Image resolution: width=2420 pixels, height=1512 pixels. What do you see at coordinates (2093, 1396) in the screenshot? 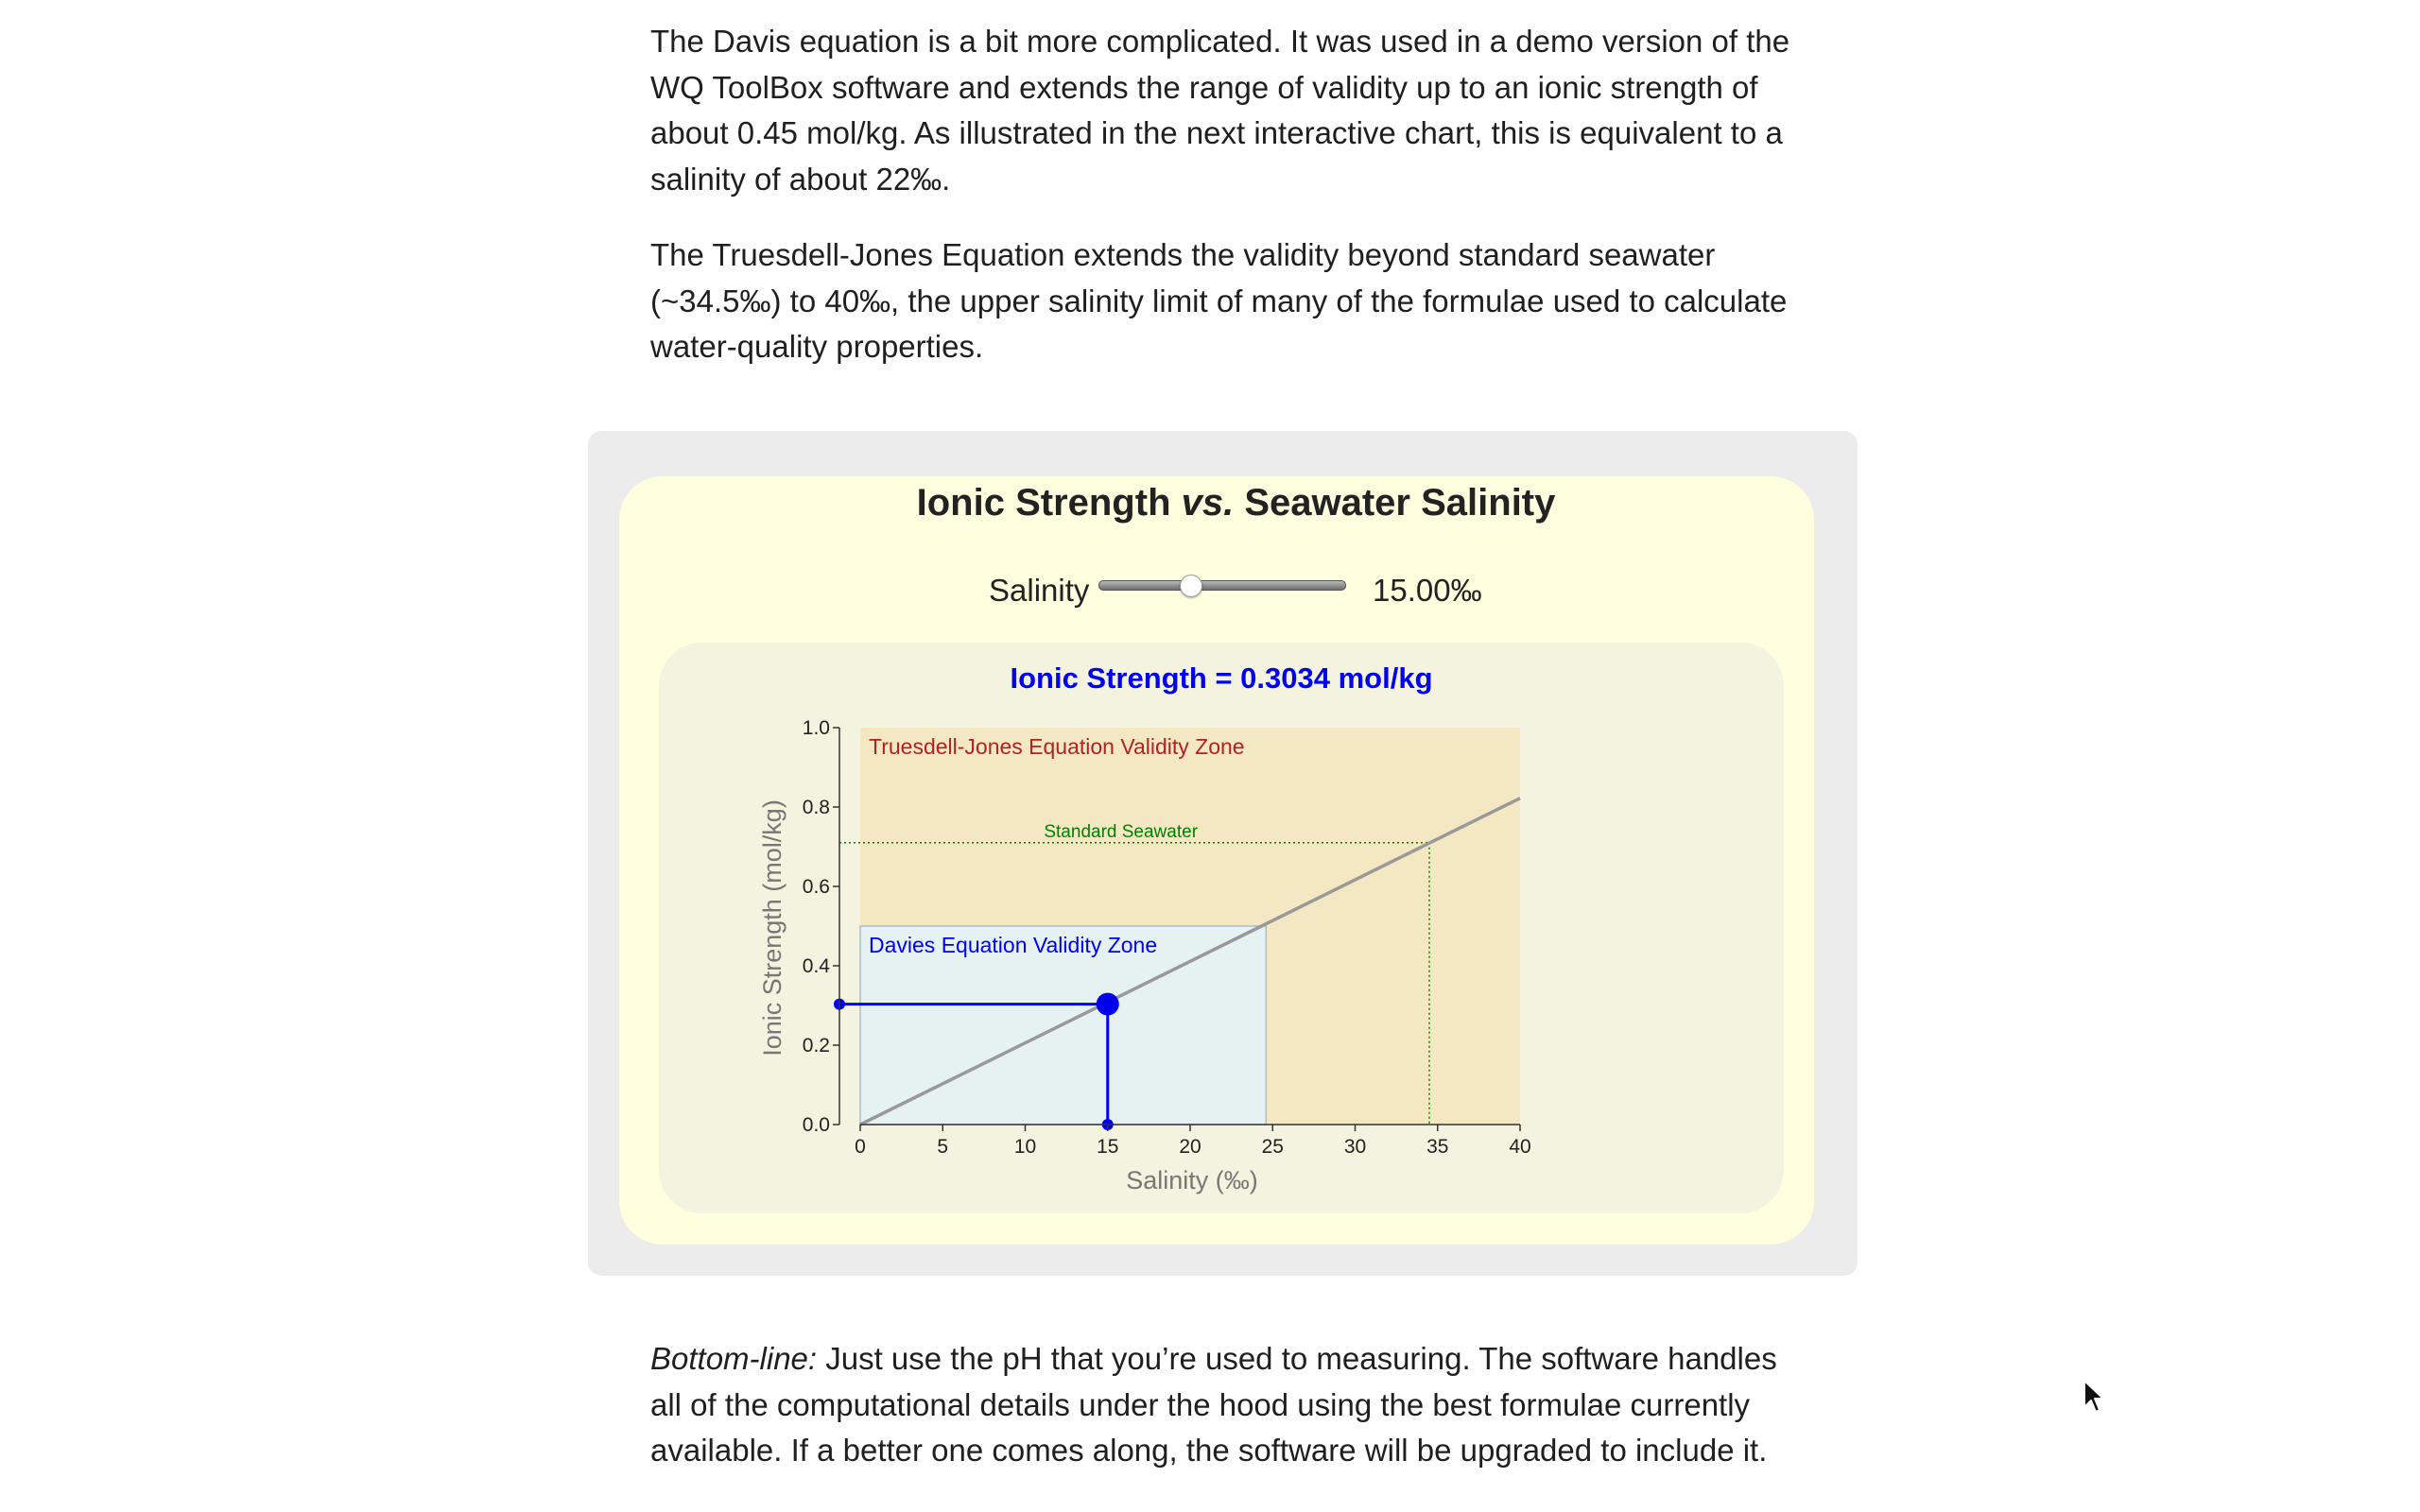
I see `mouse-cursor-icon` at bounding box center [2093, 1396].